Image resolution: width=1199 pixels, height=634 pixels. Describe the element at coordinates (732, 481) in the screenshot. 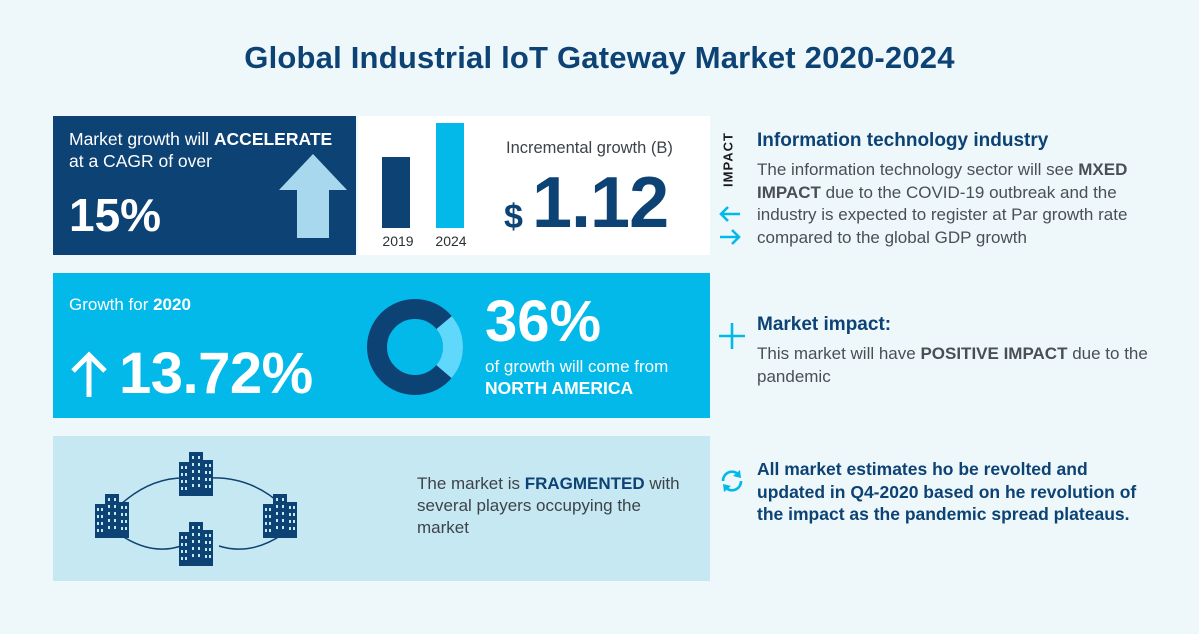

I see `refresh-icon` at that location.